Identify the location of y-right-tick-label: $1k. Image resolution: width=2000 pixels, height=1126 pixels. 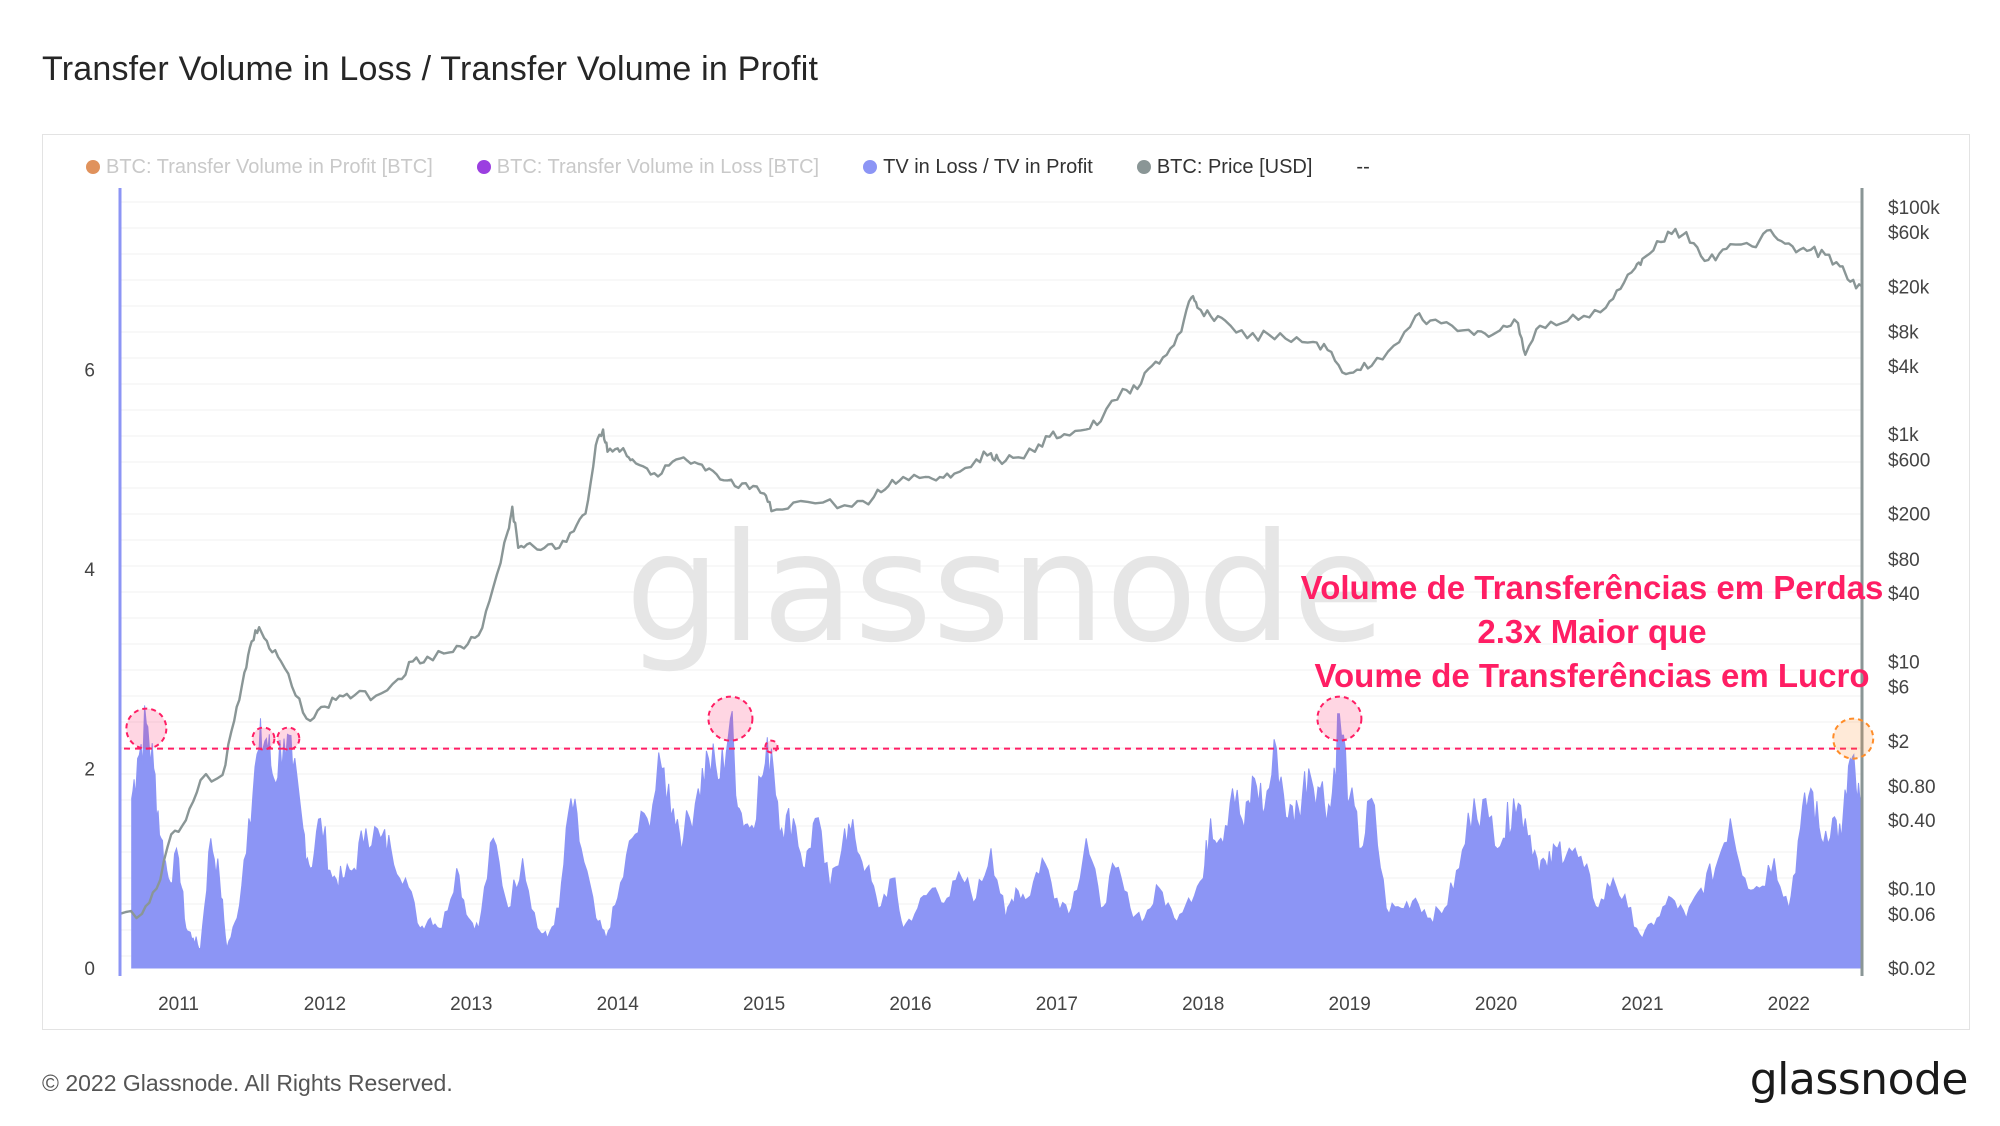
(1903, 435).